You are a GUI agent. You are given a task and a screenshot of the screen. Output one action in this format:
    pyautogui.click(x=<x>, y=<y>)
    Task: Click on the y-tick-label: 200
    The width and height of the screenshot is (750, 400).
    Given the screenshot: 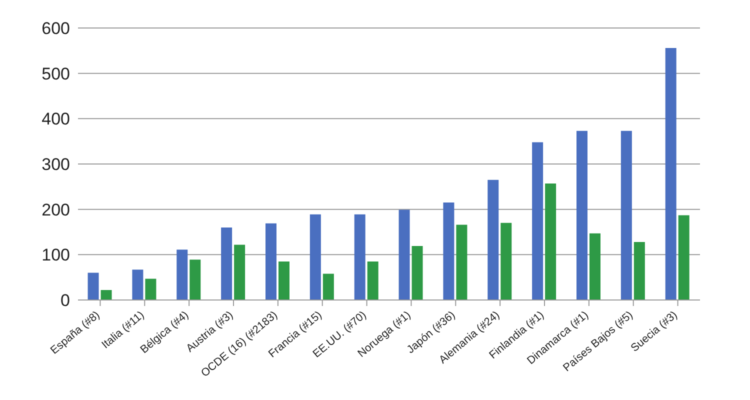 What is the action you would take?
    pyautogui.click(x=56, y=210)
    